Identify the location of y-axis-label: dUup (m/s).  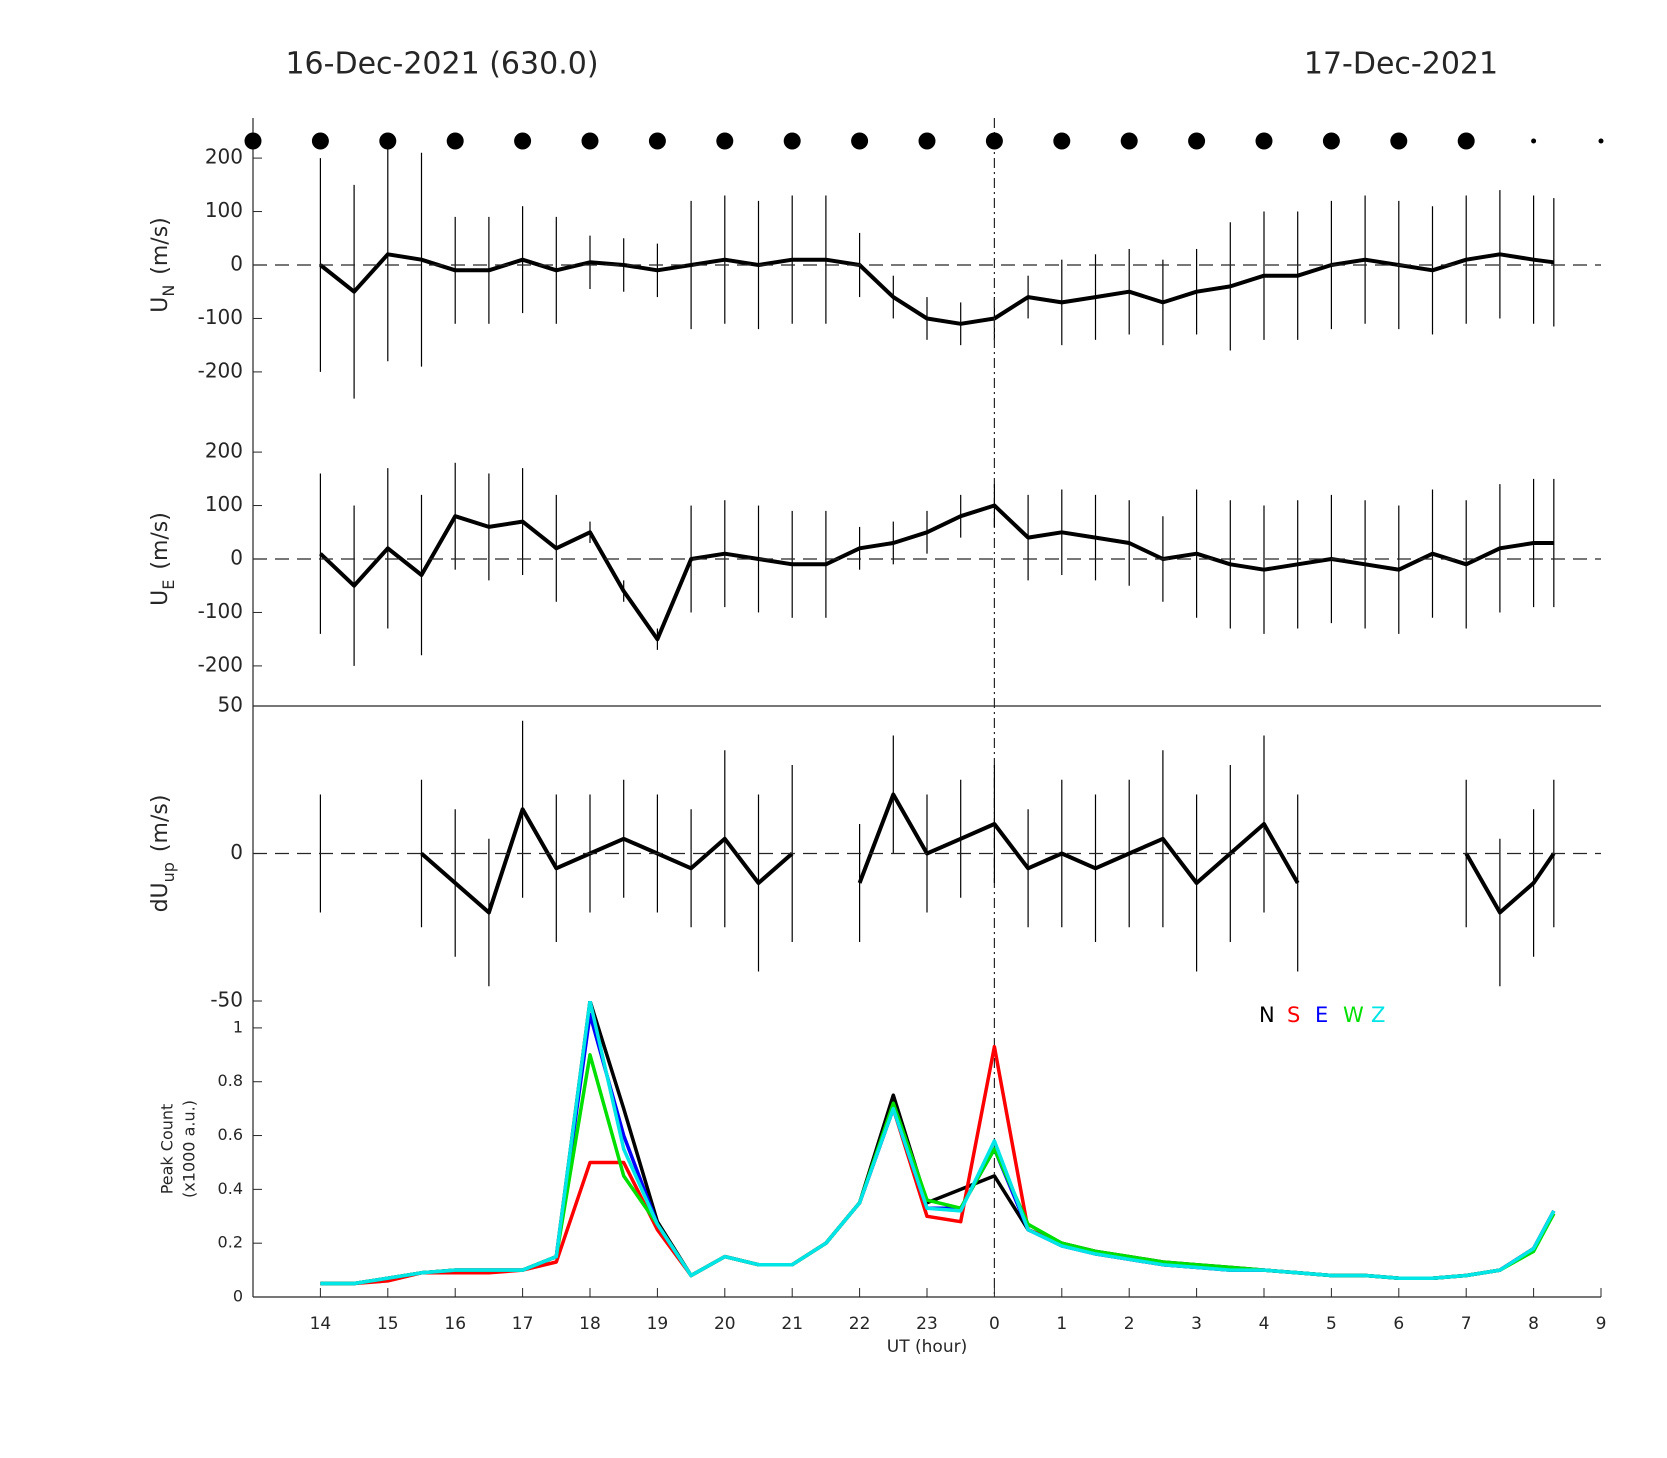
(163, 854).